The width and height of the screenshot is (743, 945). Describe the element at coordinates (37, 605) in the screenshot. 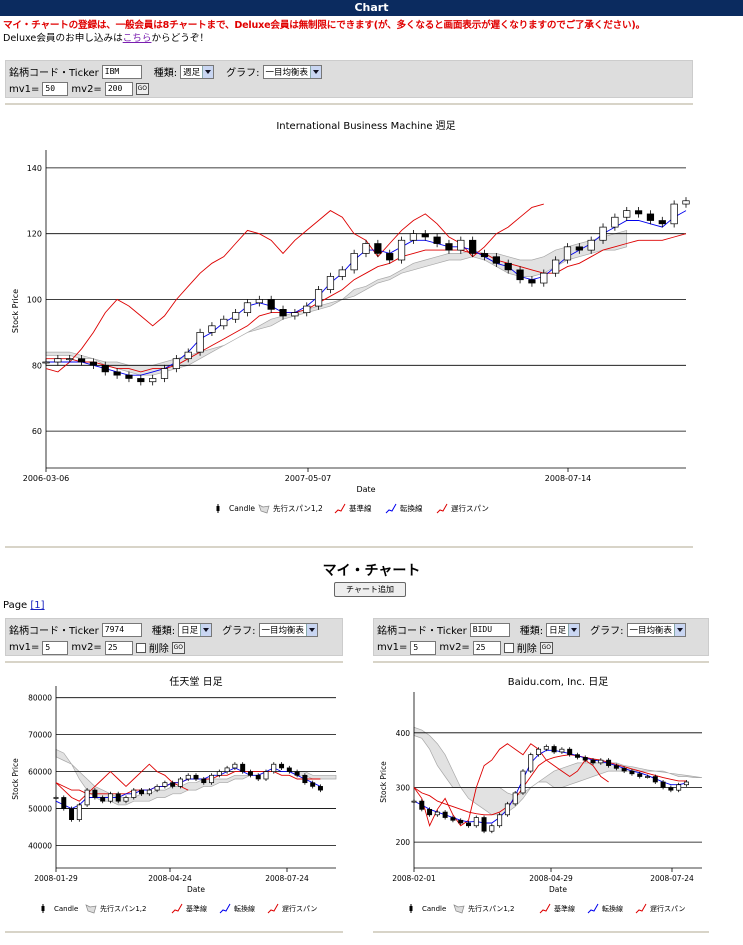

I see `page-link-1: [1]` at that location.